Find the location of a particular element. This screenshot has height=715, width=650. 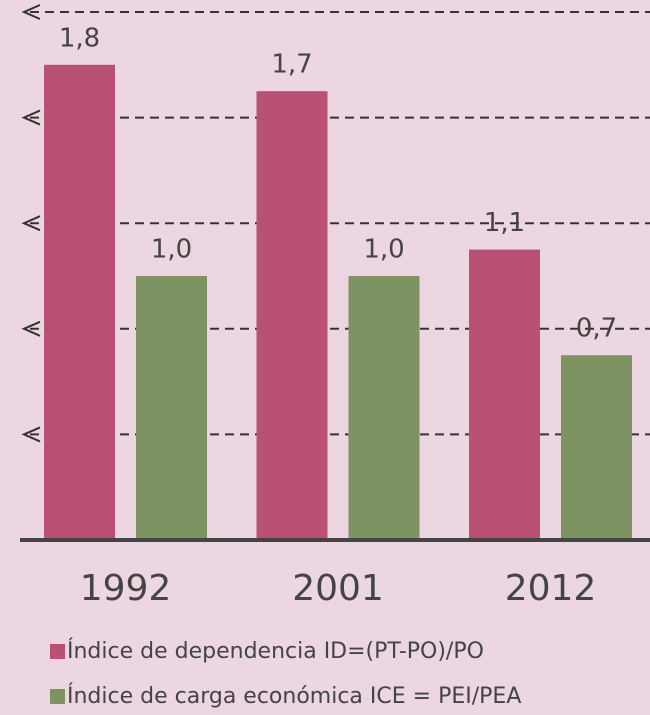

value-label: 1,7 is located at coordinates (291, 65).